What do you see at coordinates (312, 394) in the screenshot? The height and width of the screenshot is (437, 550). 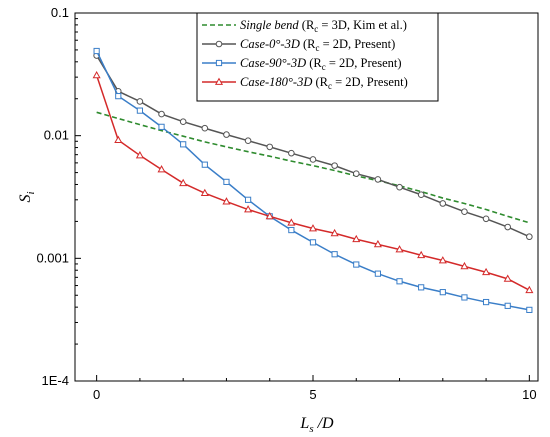 I see `x-tick-label: 5` at bounding box center [312, 394].